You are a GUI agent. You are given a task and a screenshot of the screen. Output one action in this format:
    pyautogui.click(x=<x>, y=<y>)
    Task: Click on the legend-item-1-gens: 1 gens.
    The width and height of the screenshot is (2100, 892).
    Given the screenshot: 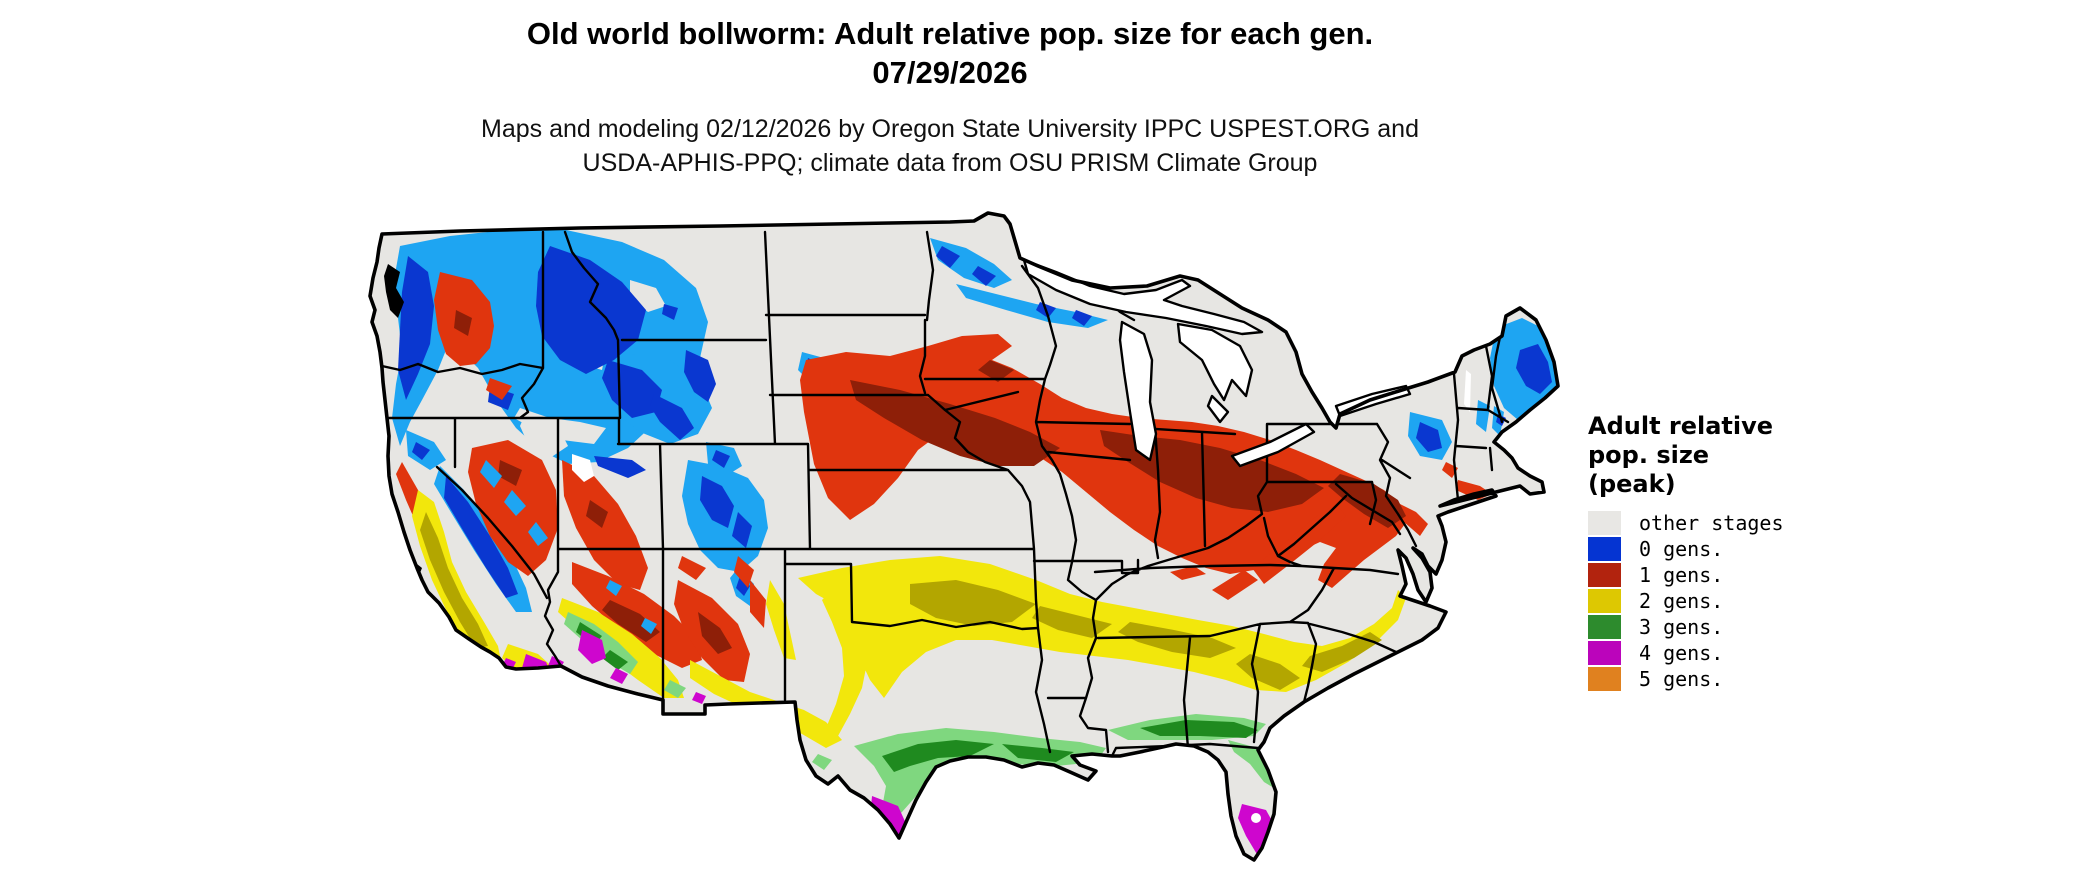 What is the action you would take?
    pyautogui.click(x=1738, y=575)
    